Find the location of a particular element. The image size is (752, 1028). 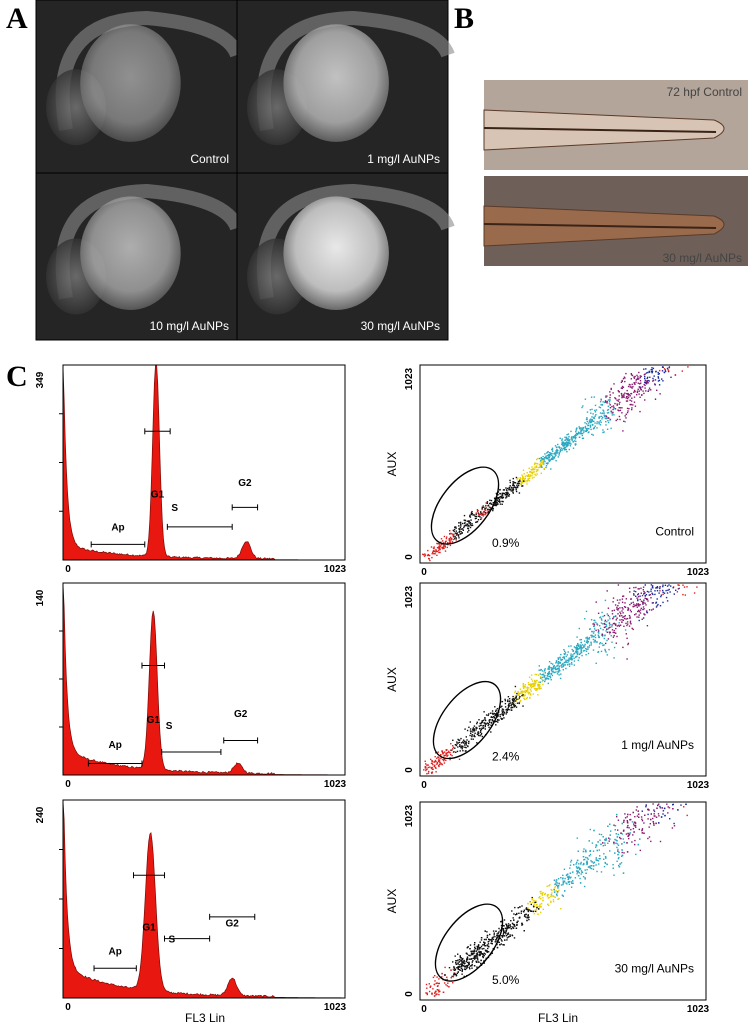

embryo-image: 1 mg/l AuNPs is located at coordinates (342, 86).